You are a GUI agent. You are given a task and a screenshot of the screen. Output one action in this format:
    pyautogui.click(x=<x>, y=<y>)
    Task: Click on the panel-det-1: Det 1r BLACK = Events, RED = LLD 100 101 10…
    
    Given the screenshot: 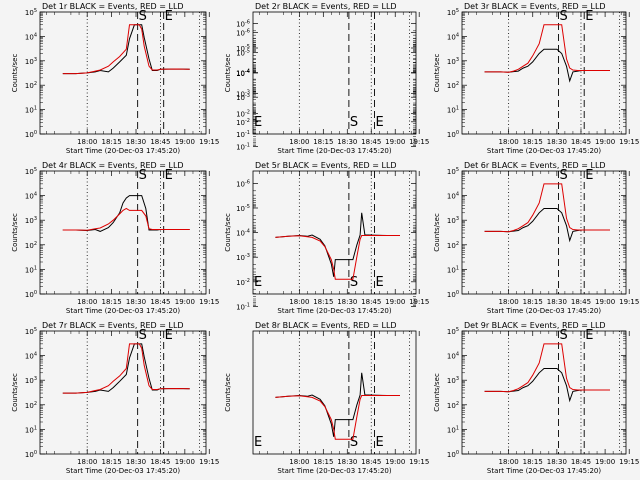 What is the action you would take?
    pyautogui.click(x=115, y=78)
    